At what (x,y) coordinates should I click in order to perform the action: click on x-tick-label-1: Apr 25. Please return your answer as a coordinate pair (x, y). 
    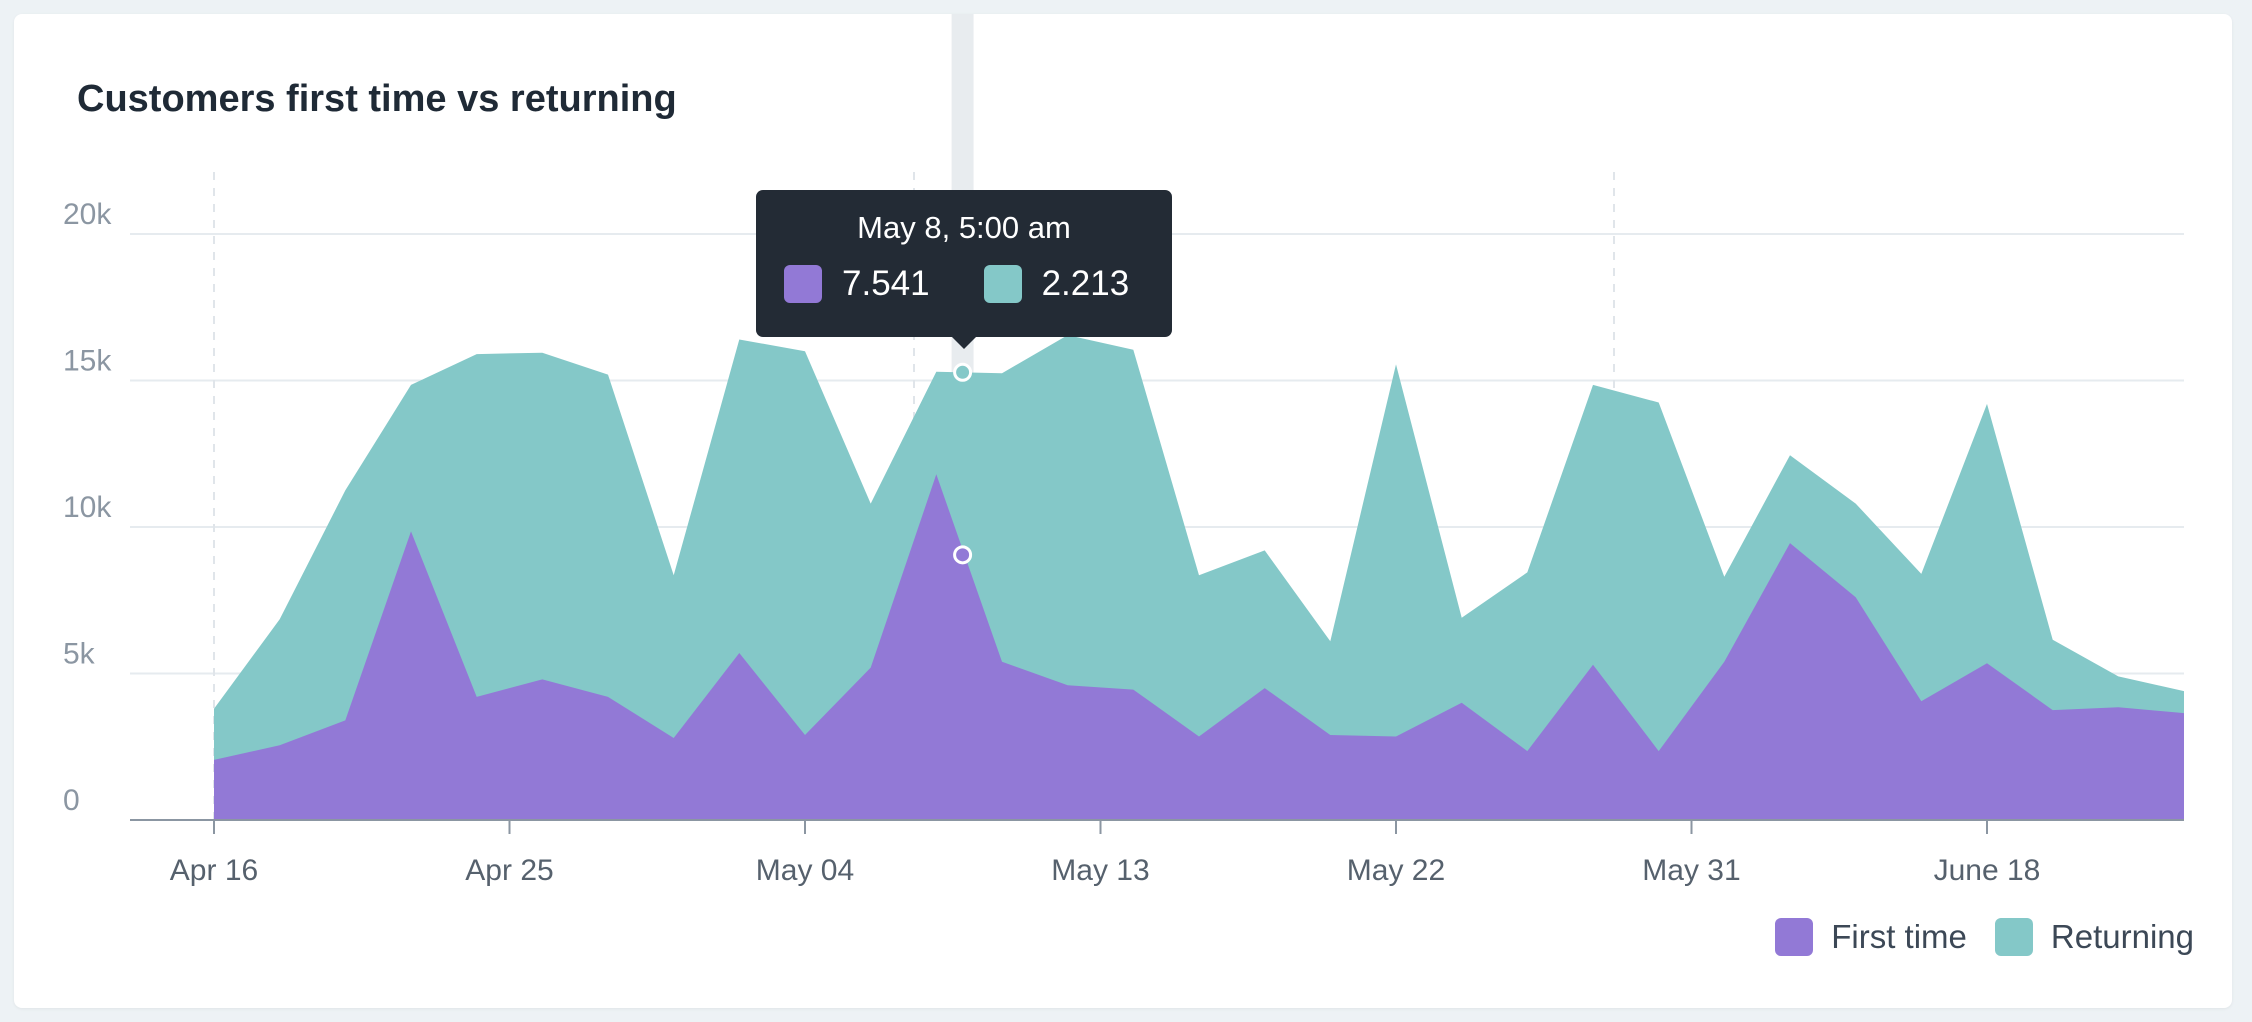
    Looking at the image, I should click on (509, 870).